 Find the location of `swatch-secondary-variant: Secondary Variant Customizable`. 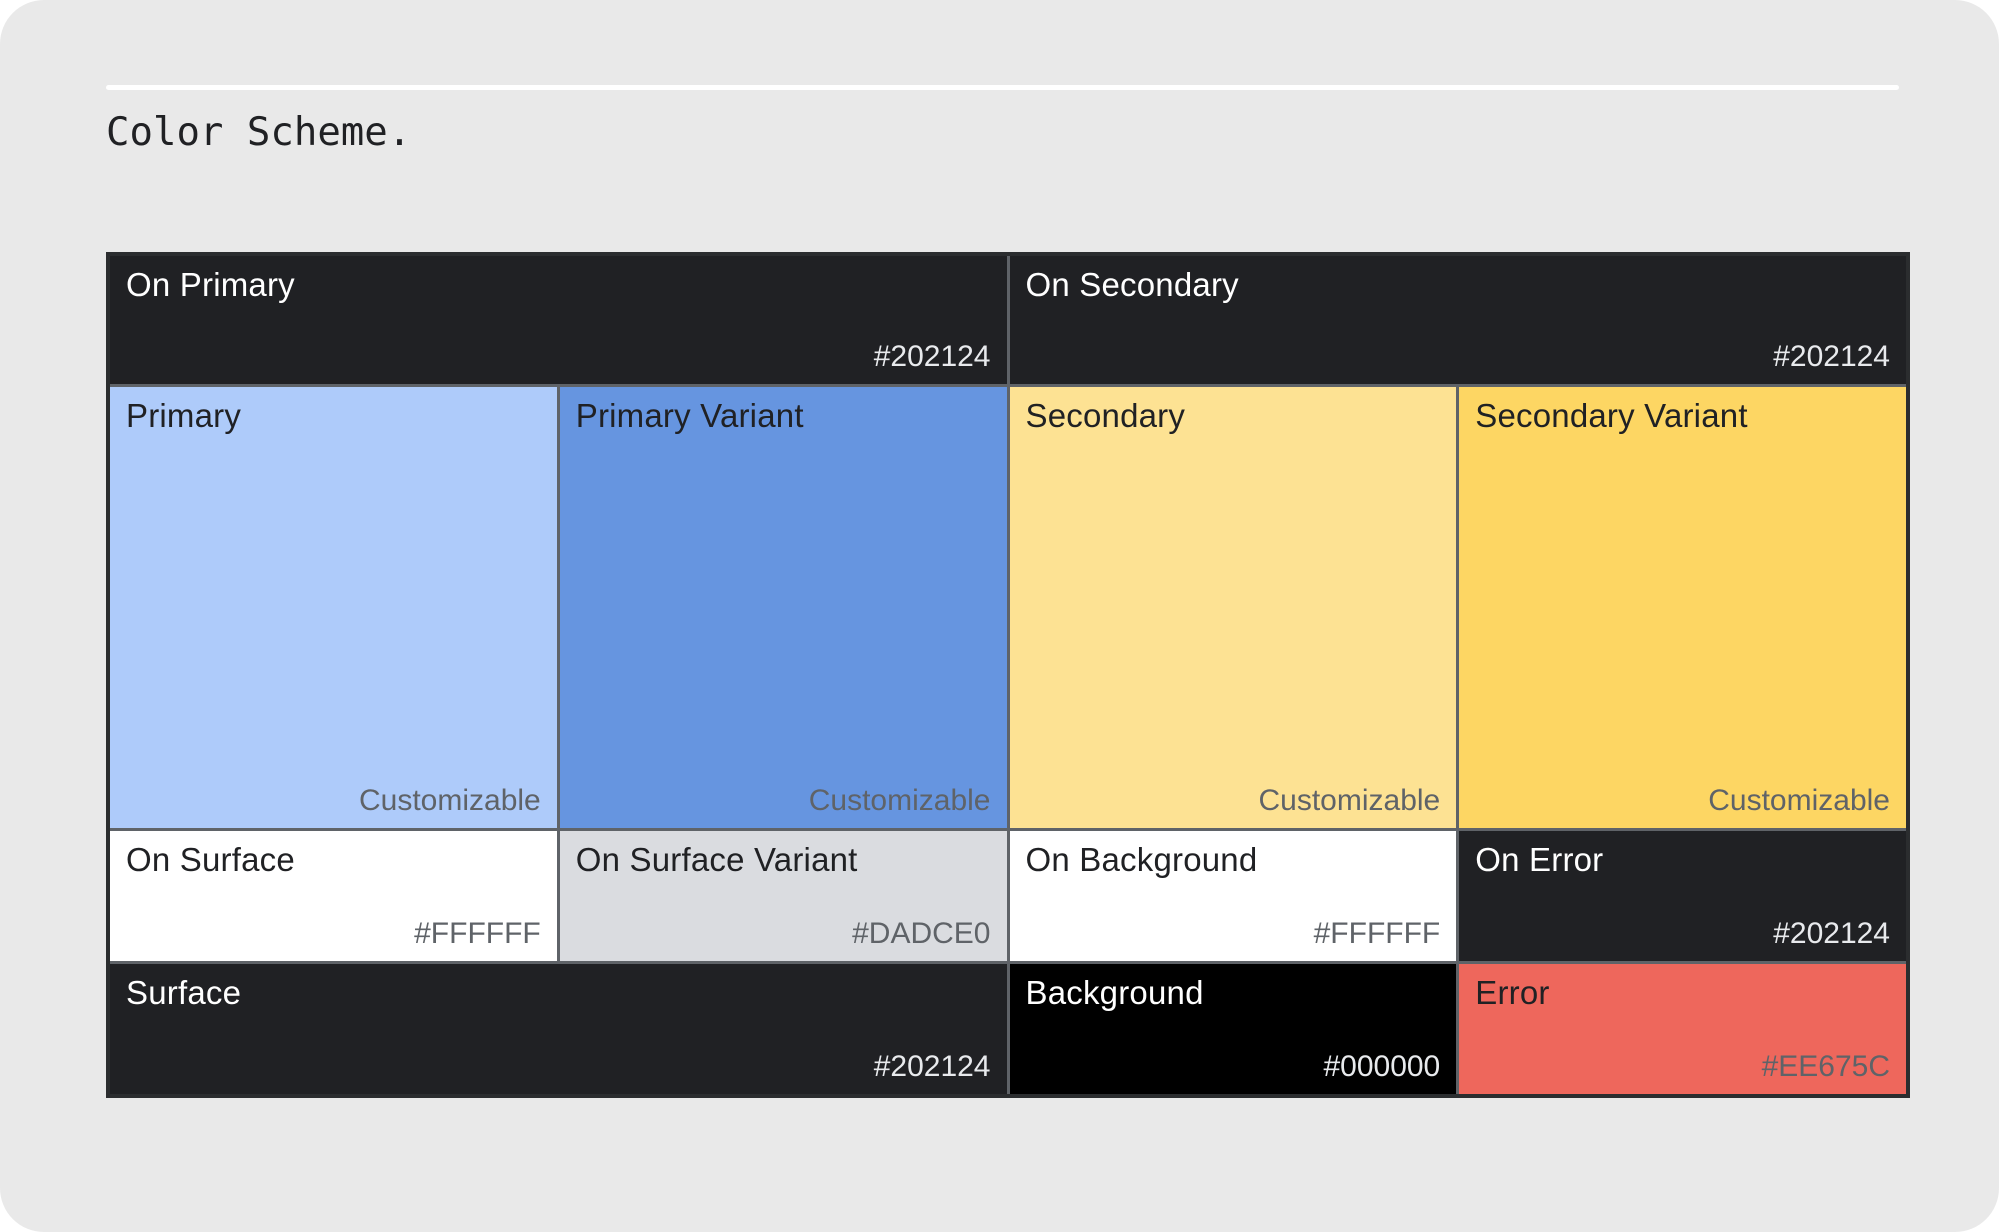

swatch-secondary-variant: Secondary Variant Customizable is located at coordinates (1682, 607).